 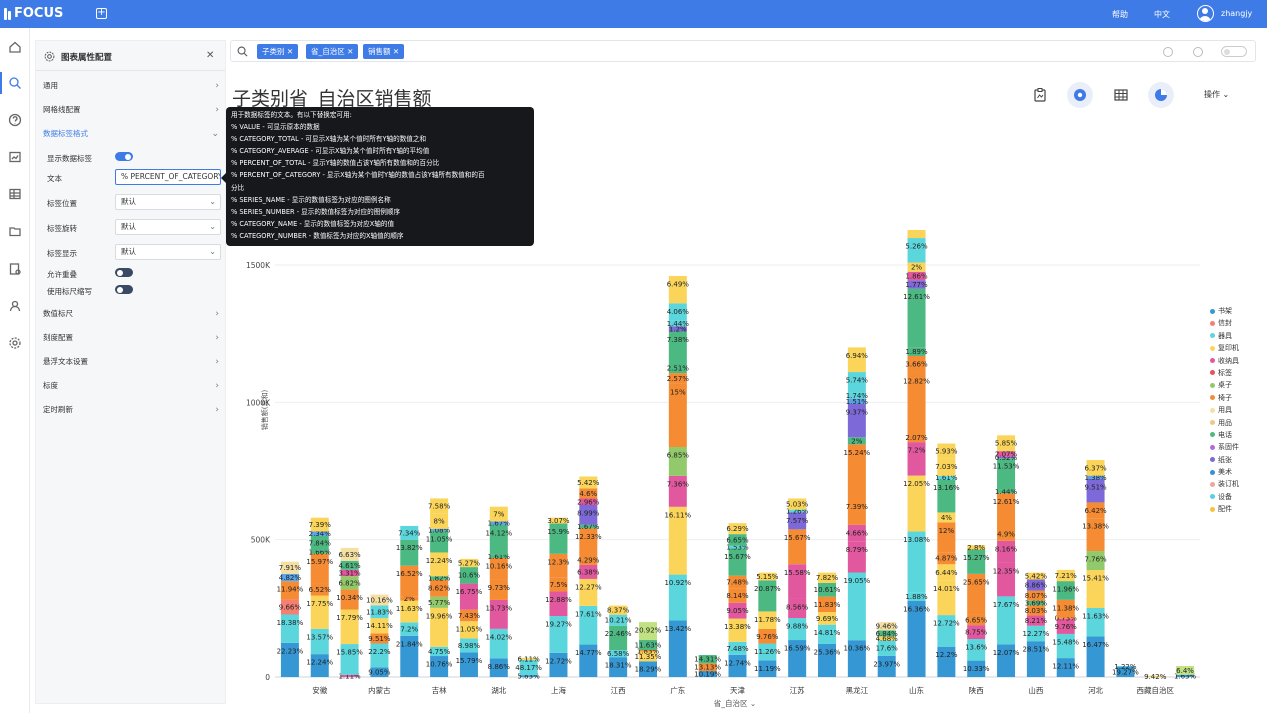 I want to click on rotate-select: 默认 ⌄, so click(x=168, y=227).